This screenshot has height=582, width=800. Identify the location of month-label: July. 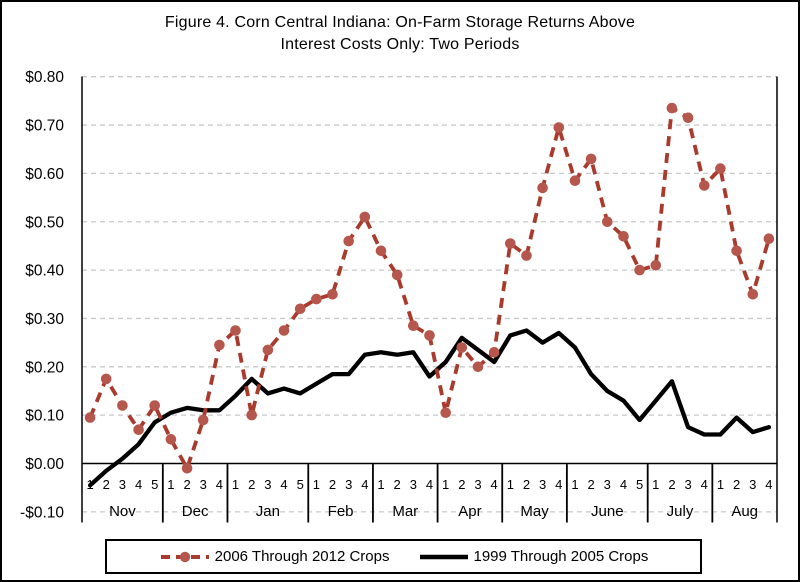
(680, 511).